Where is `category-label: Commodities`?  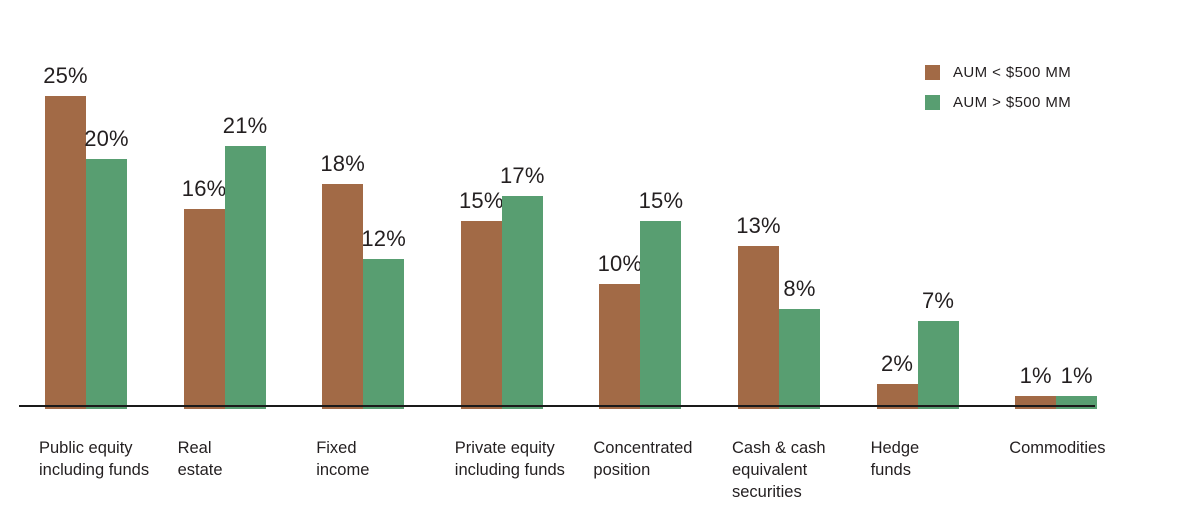 category-label: Commodities is located at coordinates (1057, 448).